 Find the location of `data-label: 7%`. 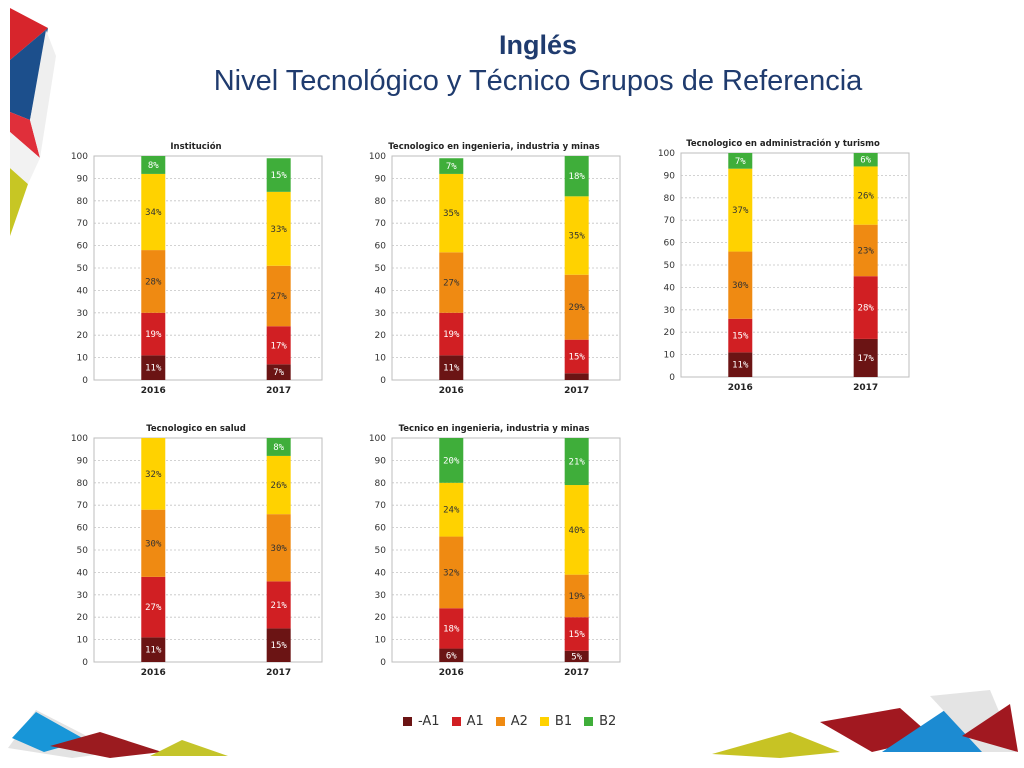

data-label: 7% is located at coordinates (278, 373).